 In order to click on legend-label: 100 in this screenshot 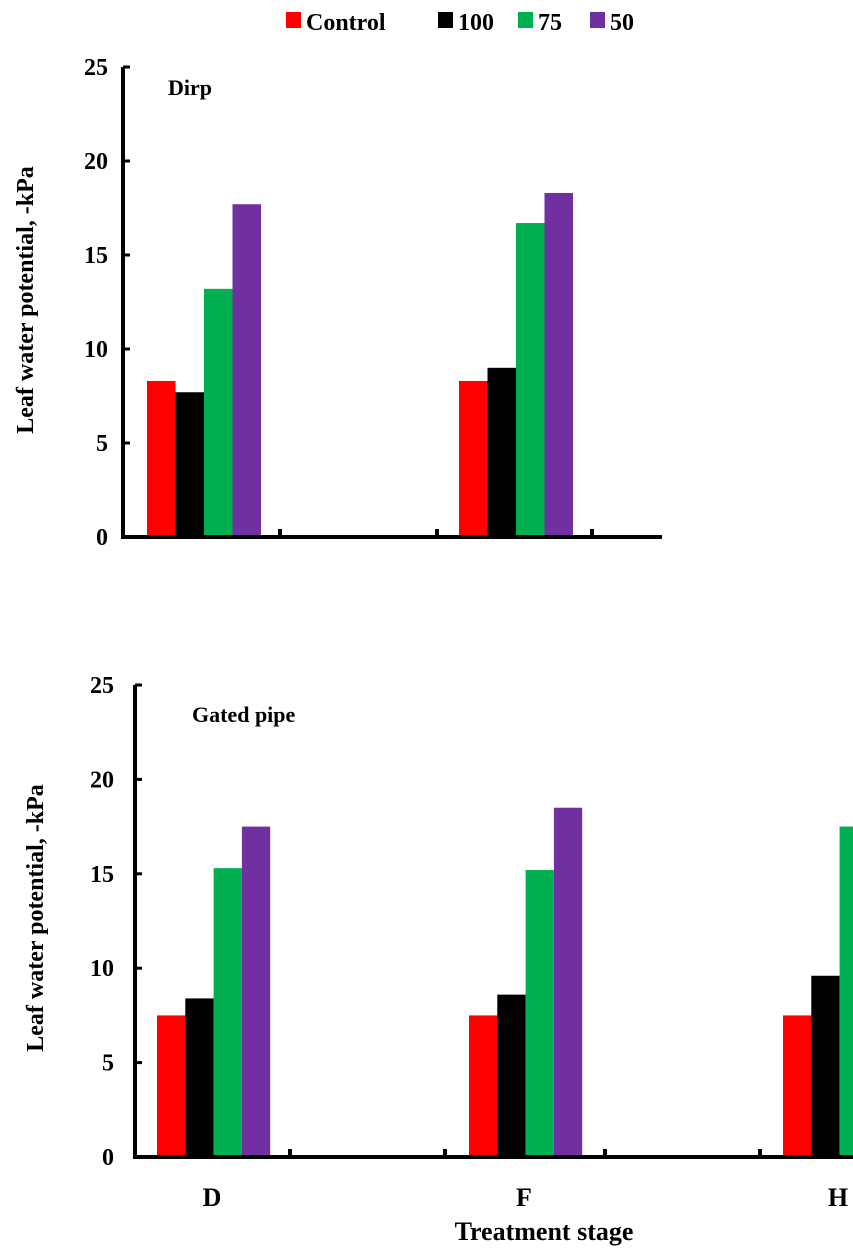, I will do `click(476, 23)`.